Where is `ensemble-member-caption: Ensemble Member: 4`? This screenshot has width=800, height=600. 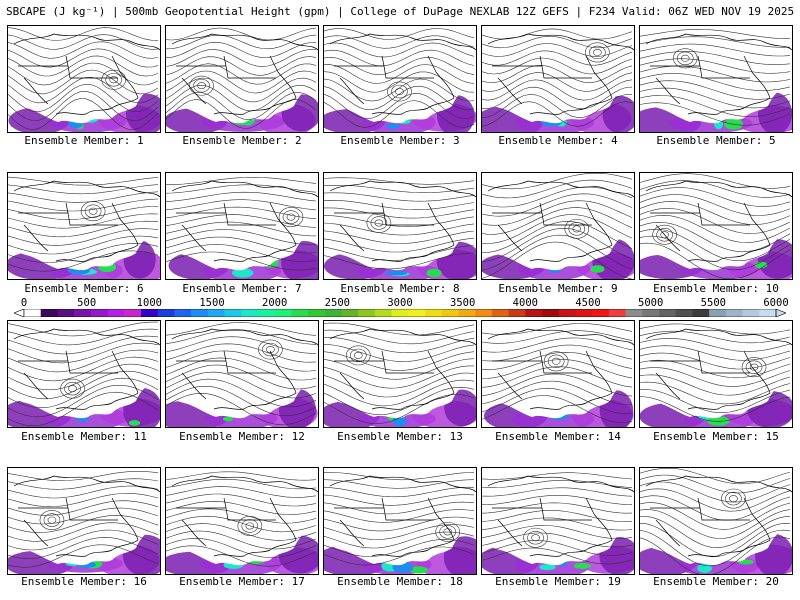 ensemble-member-caption: Ensemble Member: 4 is located at coordinates (558, 140).